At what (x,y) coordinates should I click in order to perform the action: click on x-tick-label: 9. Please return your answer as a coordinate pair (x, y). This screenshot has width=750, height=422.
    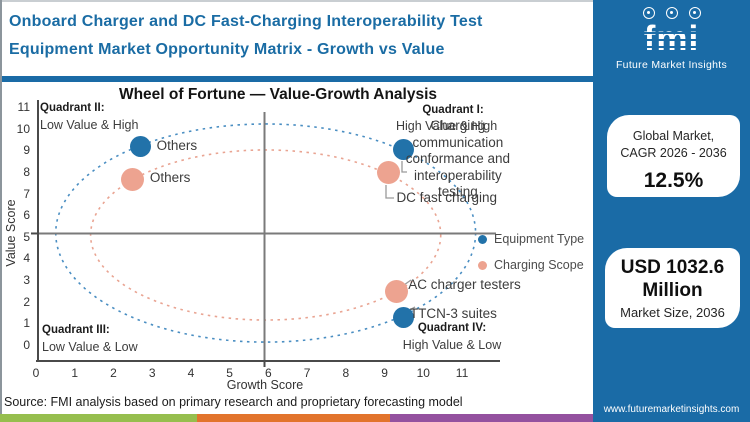
    Looking at the image, I should click on (384, 373).